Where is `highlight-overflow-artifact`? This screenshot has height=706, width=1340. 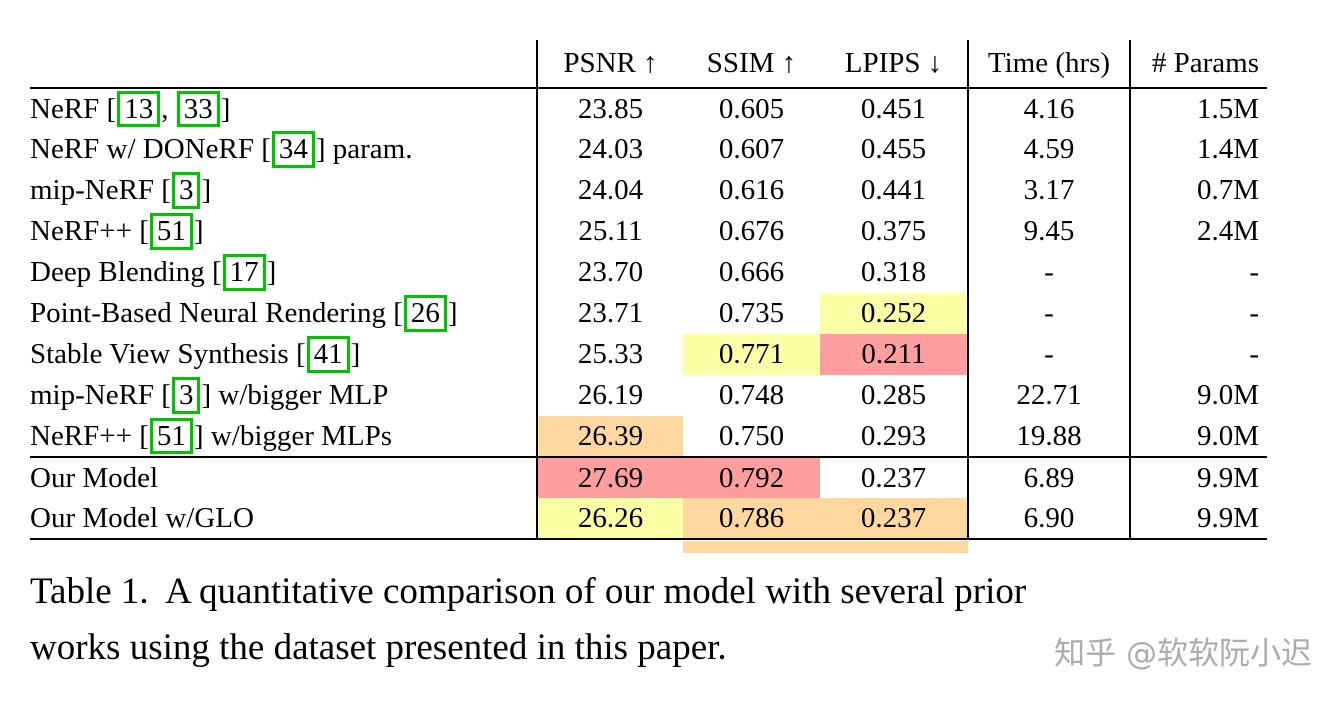 highlight-overflow-artifact is located at coordinates (825, 547).